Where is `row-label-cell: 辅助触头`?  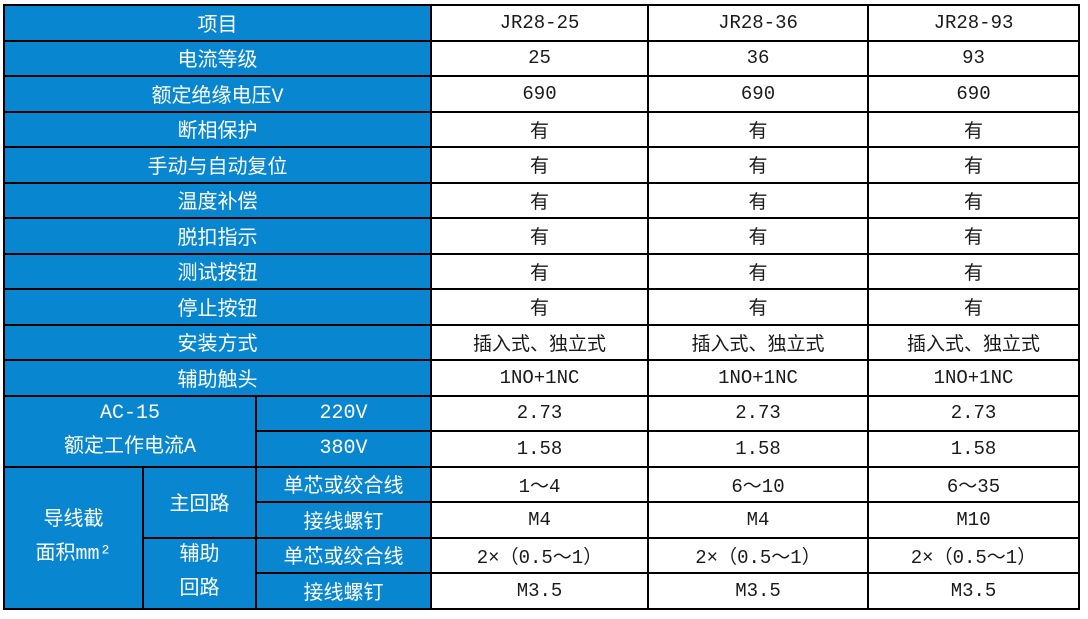 row-label-cell: 辅助触头 is located at coordinates (217, 378).